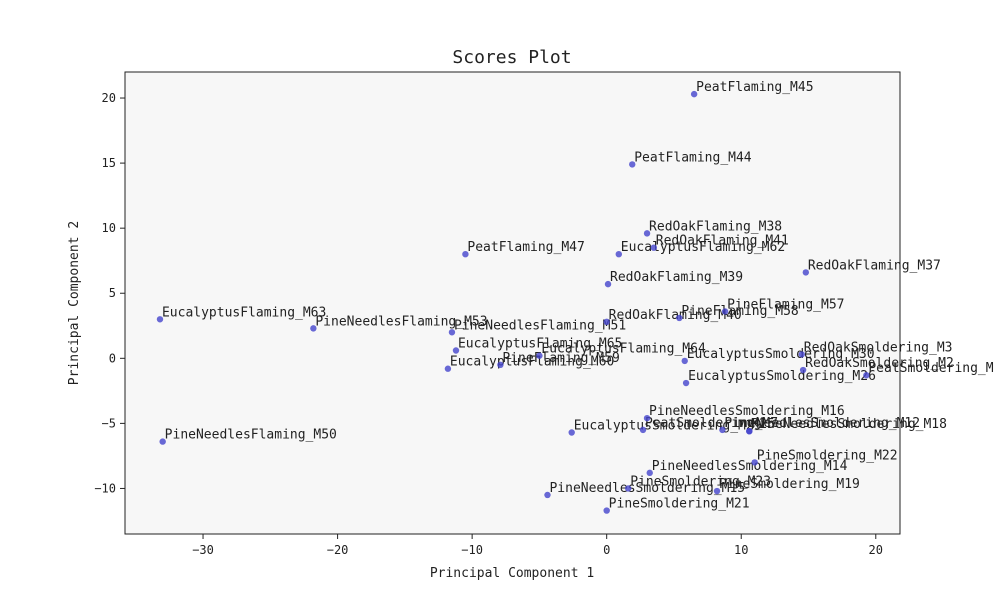  Describe the element at coordinates (785, 304) in the screenshot. I see `point-label: PineFlaming_M57` at that location.